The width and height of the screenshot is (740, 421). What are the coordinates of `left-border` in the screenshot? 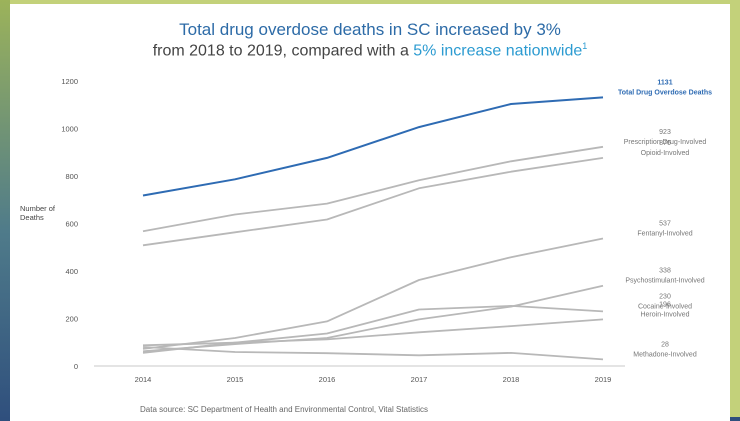 It's located at (5, 210).